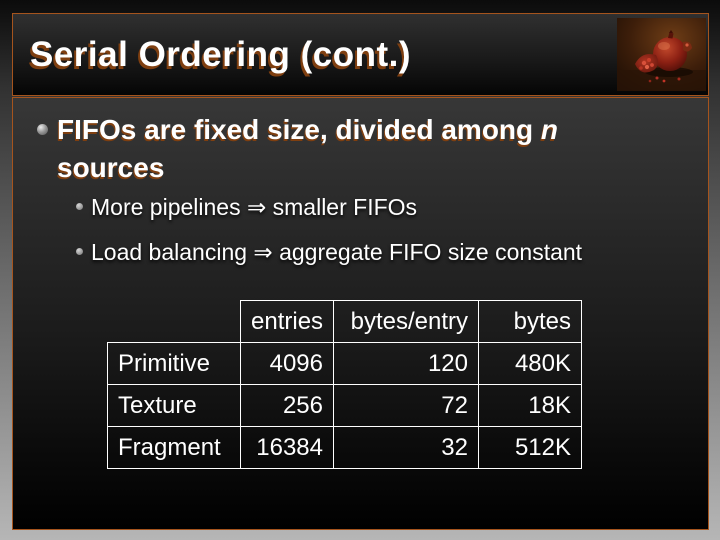 Image resolution: width=720 pixels, height=540 pixels. Describe the element at coordinates (530, 405) in the screenshot. I see `table-cell-bytes: 18K` at that location.